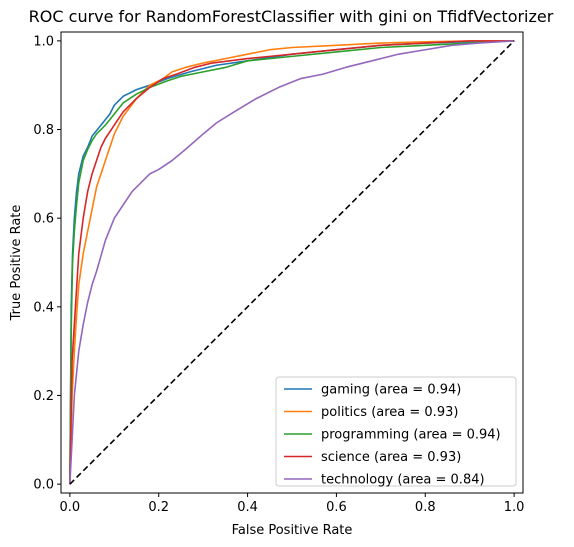  I want to click on y-tick-label: 1.0, so click(43, 41).